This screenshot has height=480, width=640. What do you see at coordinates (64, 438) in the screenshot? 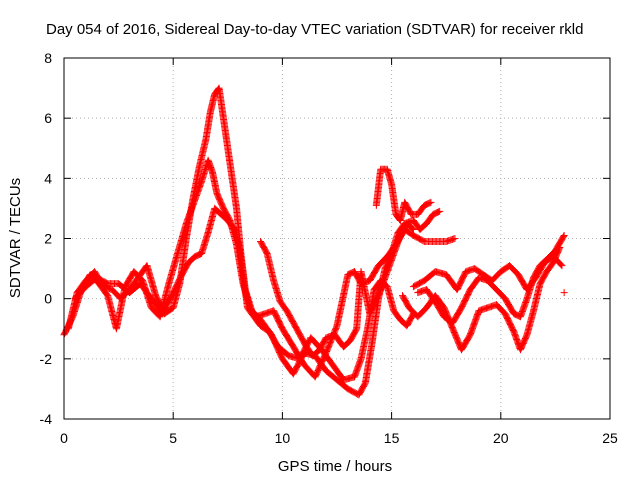
I see `x-tick-label: 0` at bounding box center [64, 438].